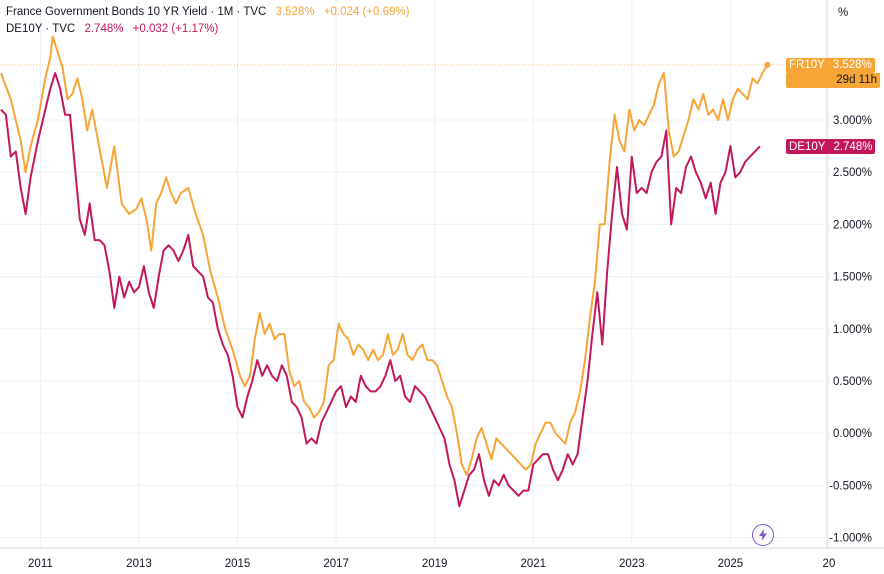 The image size is (884, 574). I want to click on fr-price-value: 3.528%, so click(852, 65).